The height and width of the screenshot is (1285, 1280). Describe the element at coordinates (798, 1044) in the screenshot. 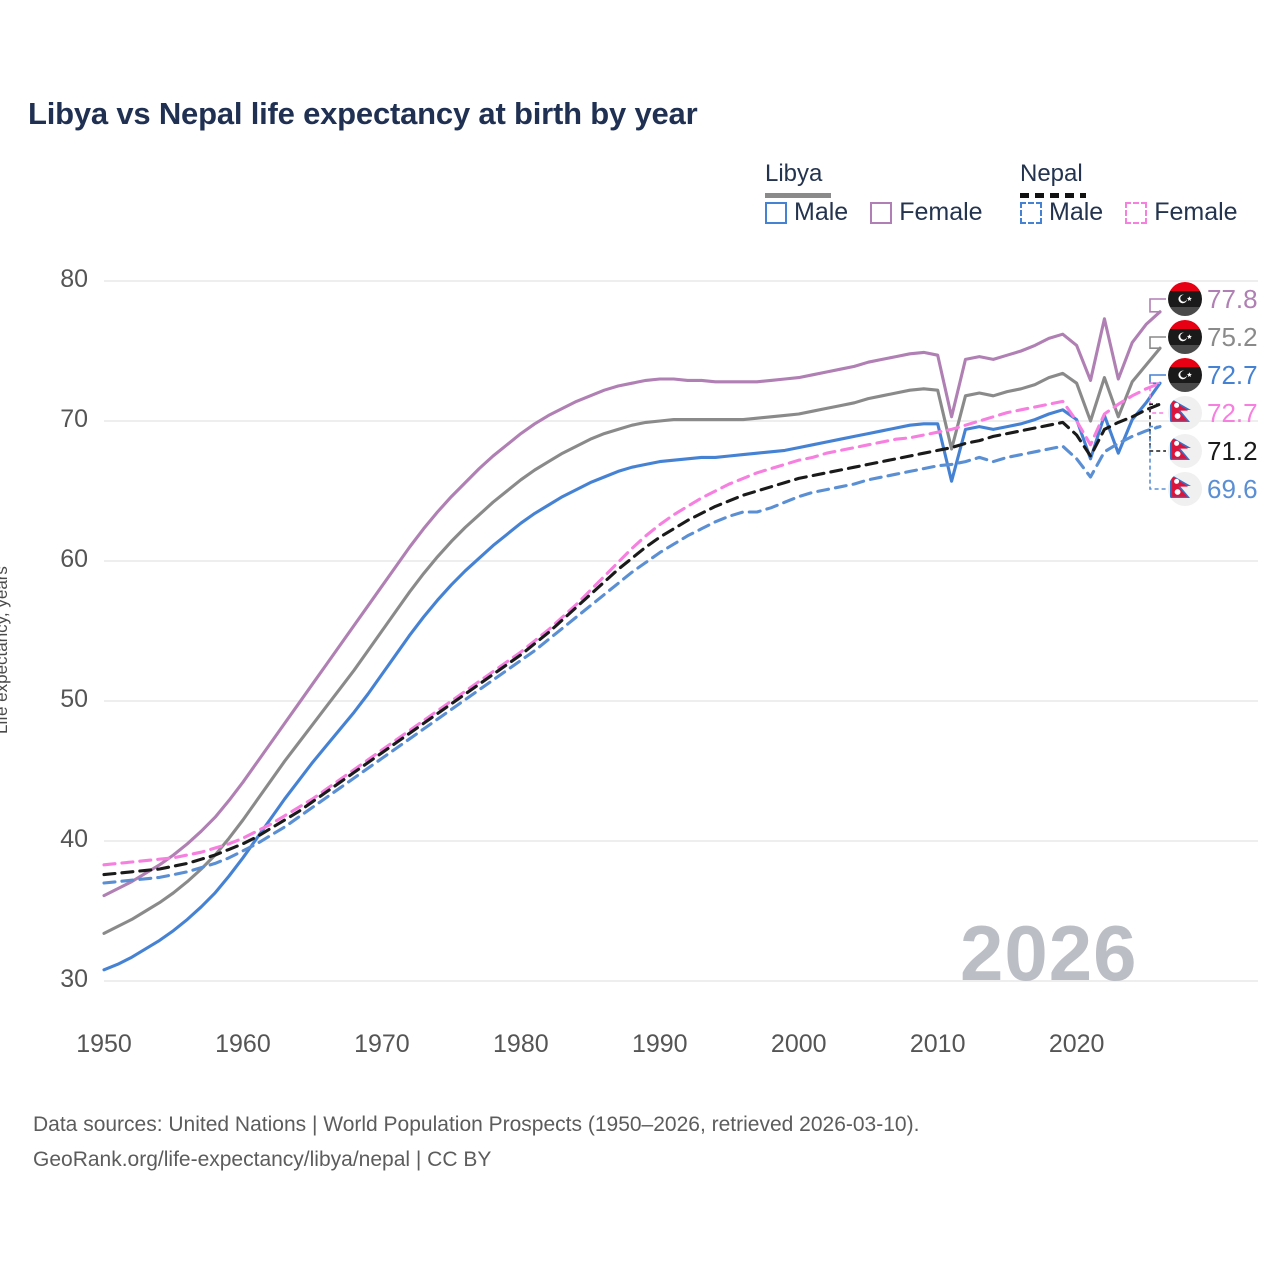

I see `x-tick-label: 2000` at that location.